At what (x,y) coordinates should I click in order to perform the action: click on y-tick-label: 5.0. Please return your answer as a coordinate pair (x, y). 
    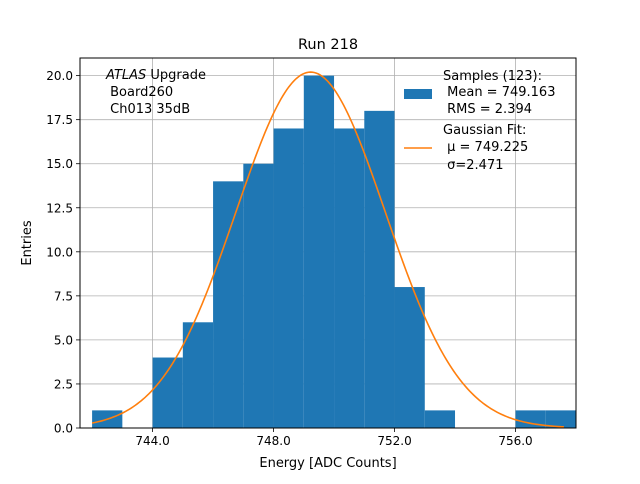
    Looking at the image, I should click on (63, 340).